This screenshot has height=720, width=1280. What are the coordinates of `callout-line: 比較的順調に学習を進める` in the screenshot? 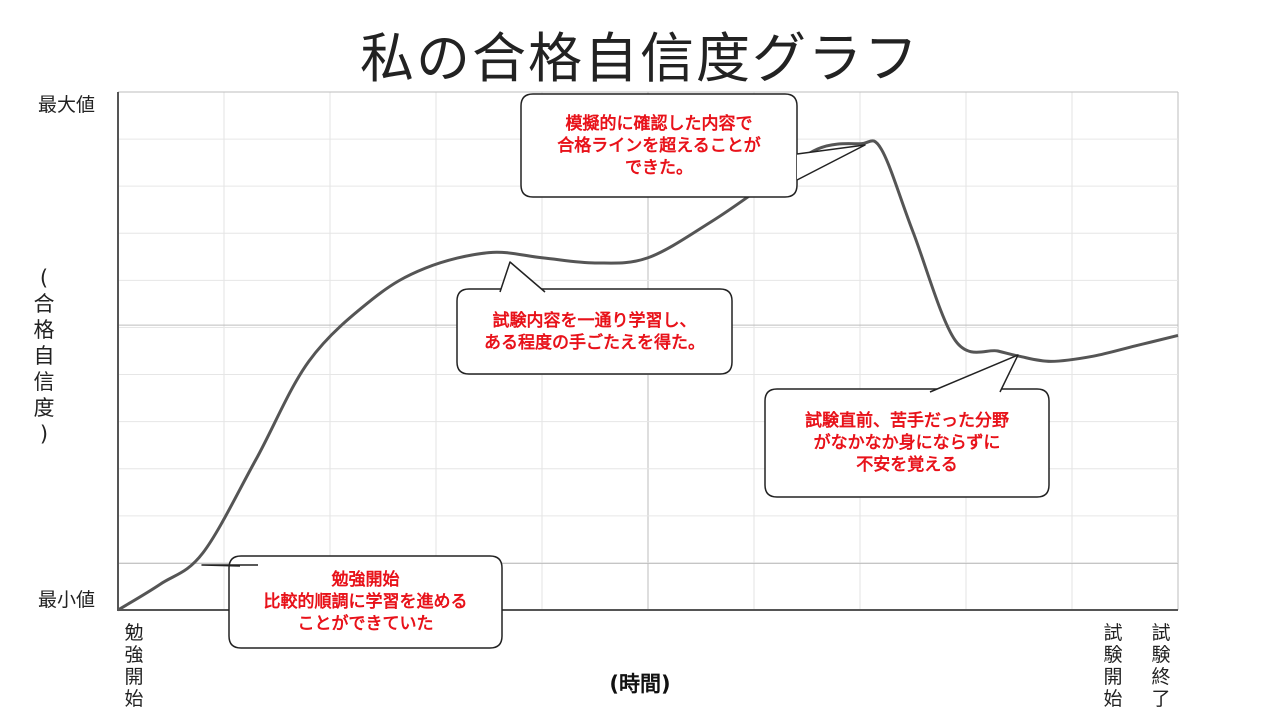 It's located at (365, 602).